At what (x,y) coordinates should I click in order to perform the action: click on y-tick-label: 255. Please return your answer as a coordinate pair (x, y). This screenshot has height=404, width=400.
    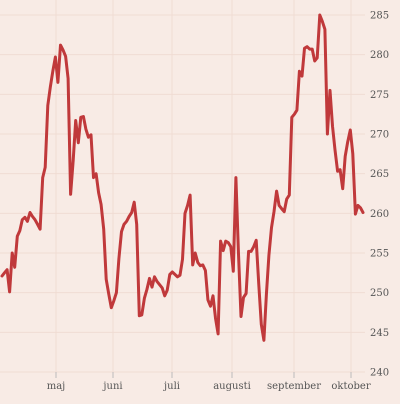
    Looking at the image, I should click on (379, 254).